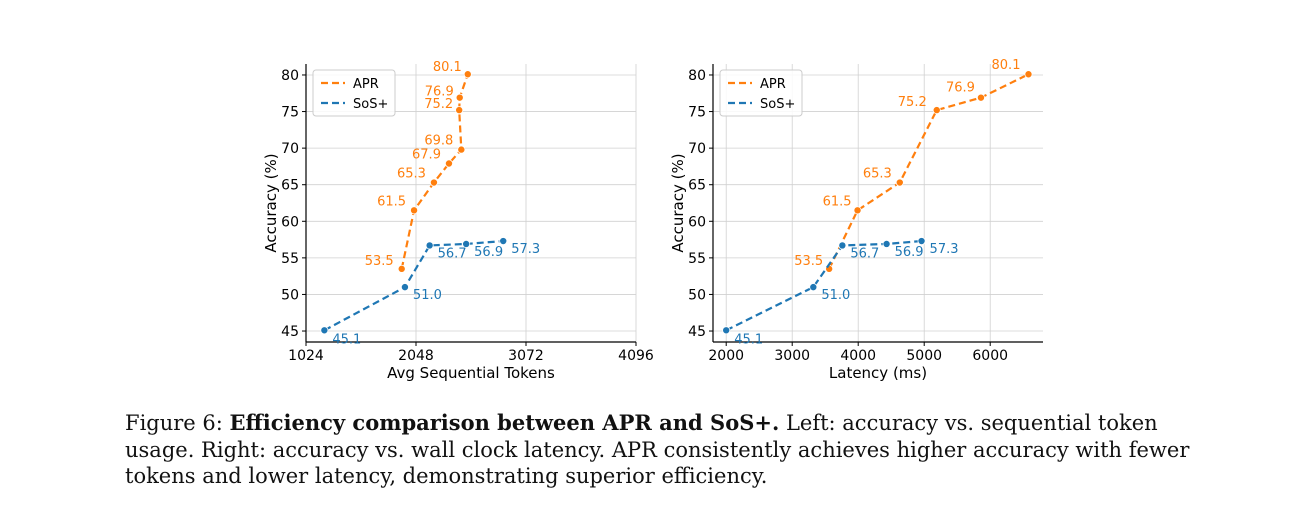  I want to click on x-tick-label: 1024, so click(306, 356).